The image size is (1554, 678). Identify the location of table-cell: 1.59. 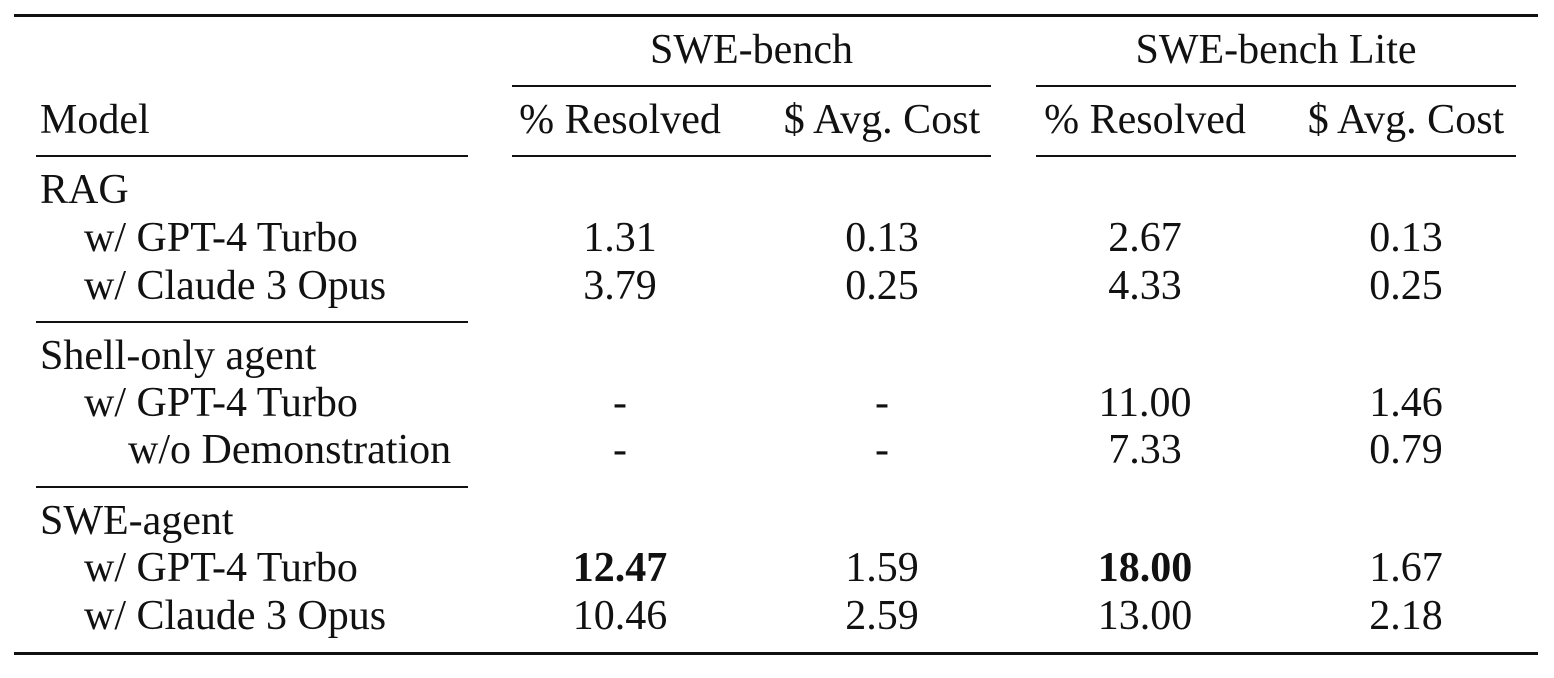
(882, 568).